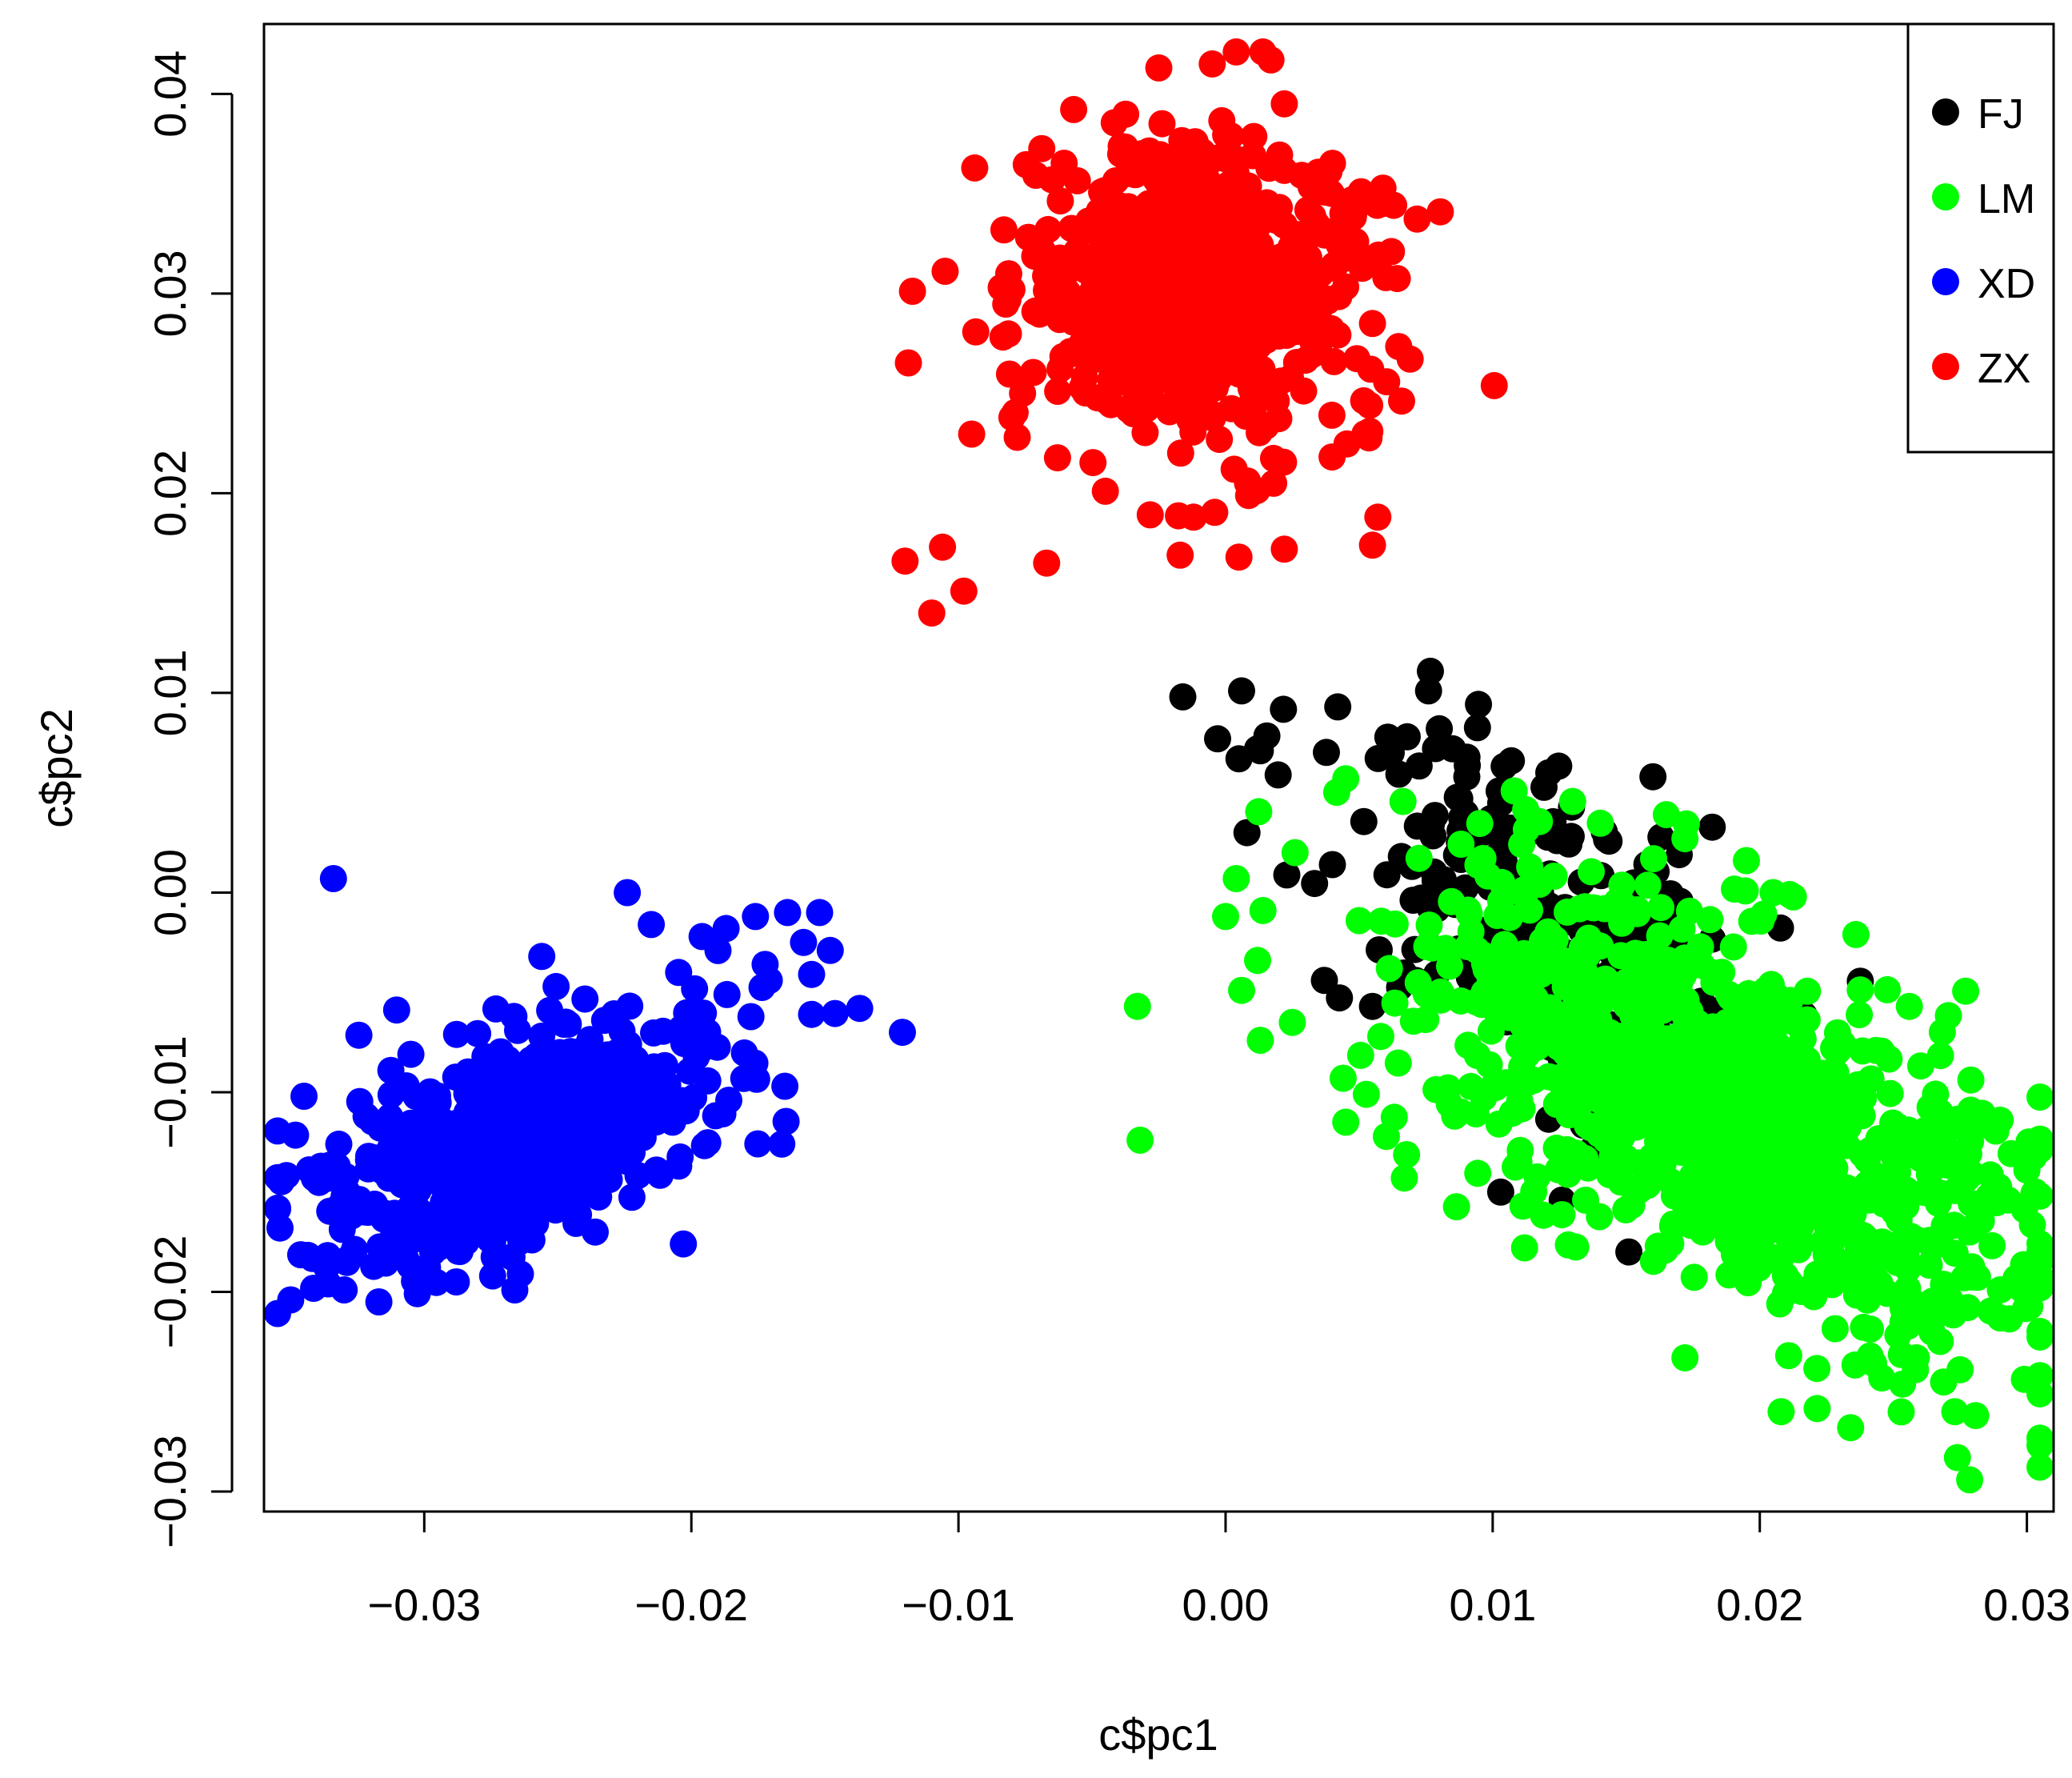  What do you see at coordinates (1980, 238) in the screenshot?
I see `legend: FJ LM XD ZX` at bounding box center [1980, 238].